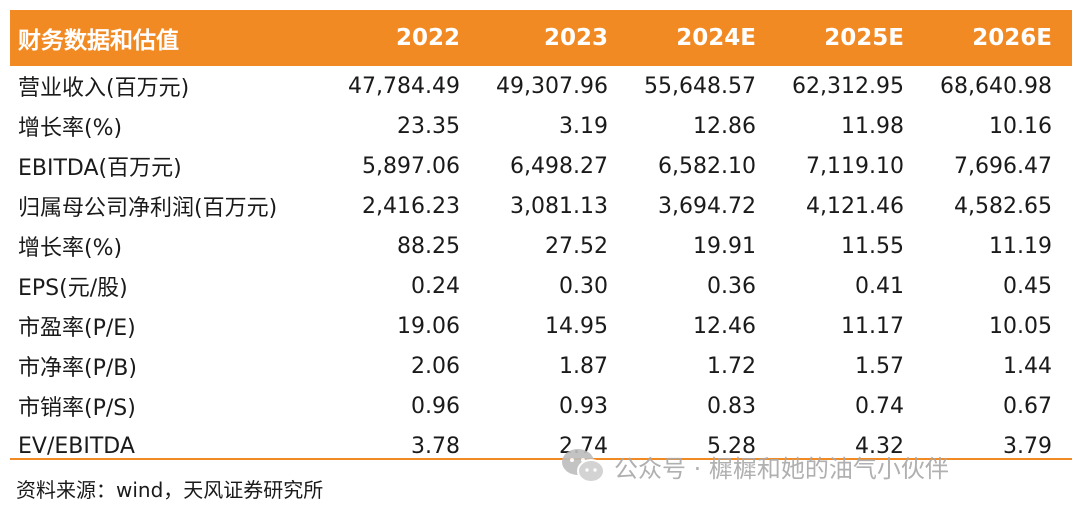 Image resolution: width=1080 pixels, height=512 pixels. Describe the element at coordinates (583, 286) in the screenshot. I see `cell-value: 0.30` at that location.